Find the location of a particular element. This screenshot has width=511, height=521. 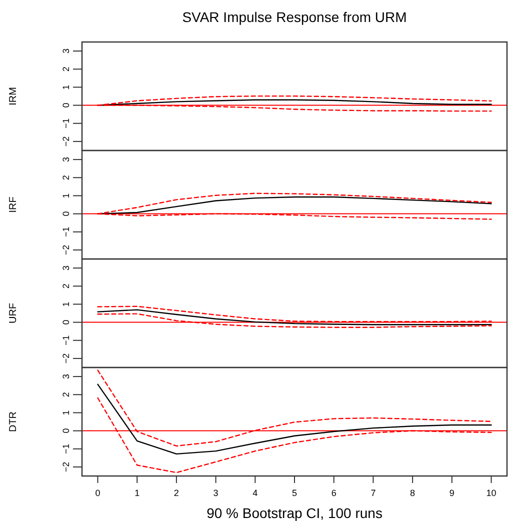

chart-title: SVAR Impulse Response from URM is located at coordinates (294, 17).